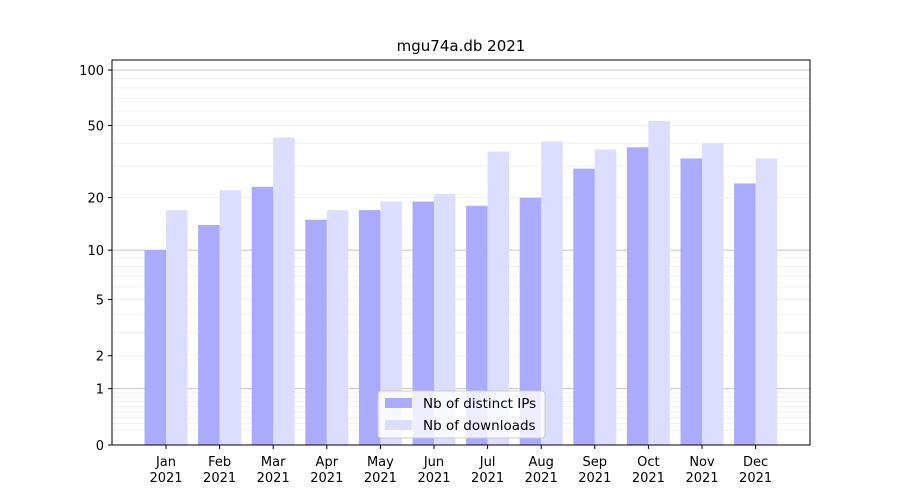  What do you see at coordinates (461, 46) in the screenshot?
I see `chart-title: mgu74a.db 2021` at bounding box center [461, 46].